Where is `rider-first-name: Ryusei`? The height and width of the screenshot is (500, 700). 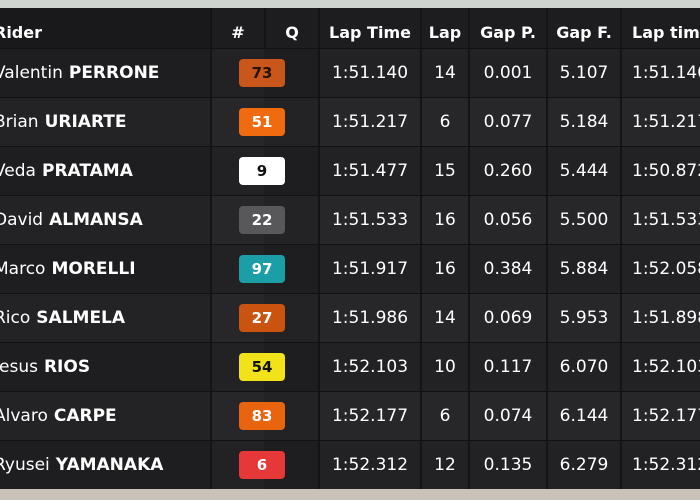 rider-first-name: Ryusei is located at coordinates (25, 465).